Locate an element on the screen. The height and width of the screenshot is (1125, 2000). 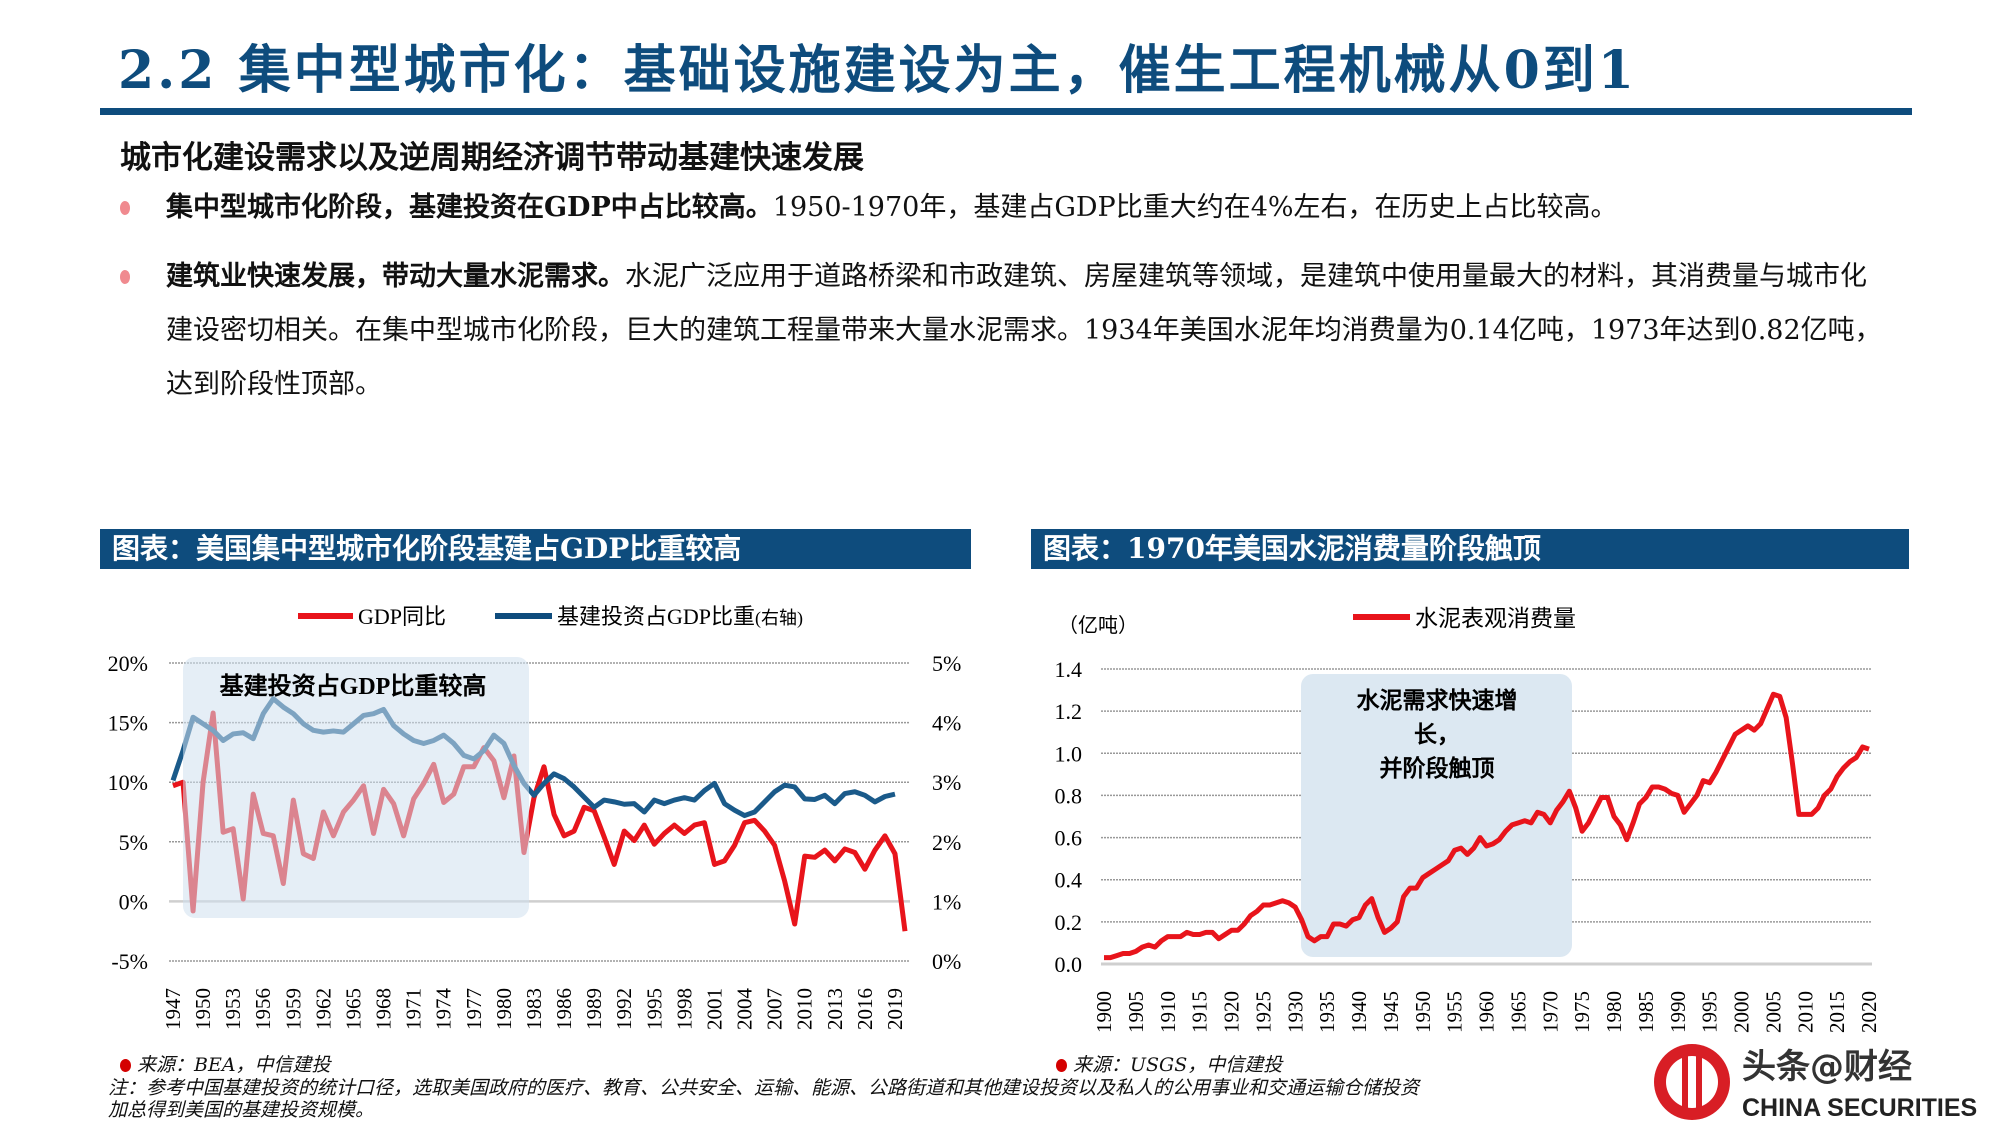
bullet-bold: 集中型城市化阶段，基建投资在GDP中占比较高。 is located at coordinates (469, 207).